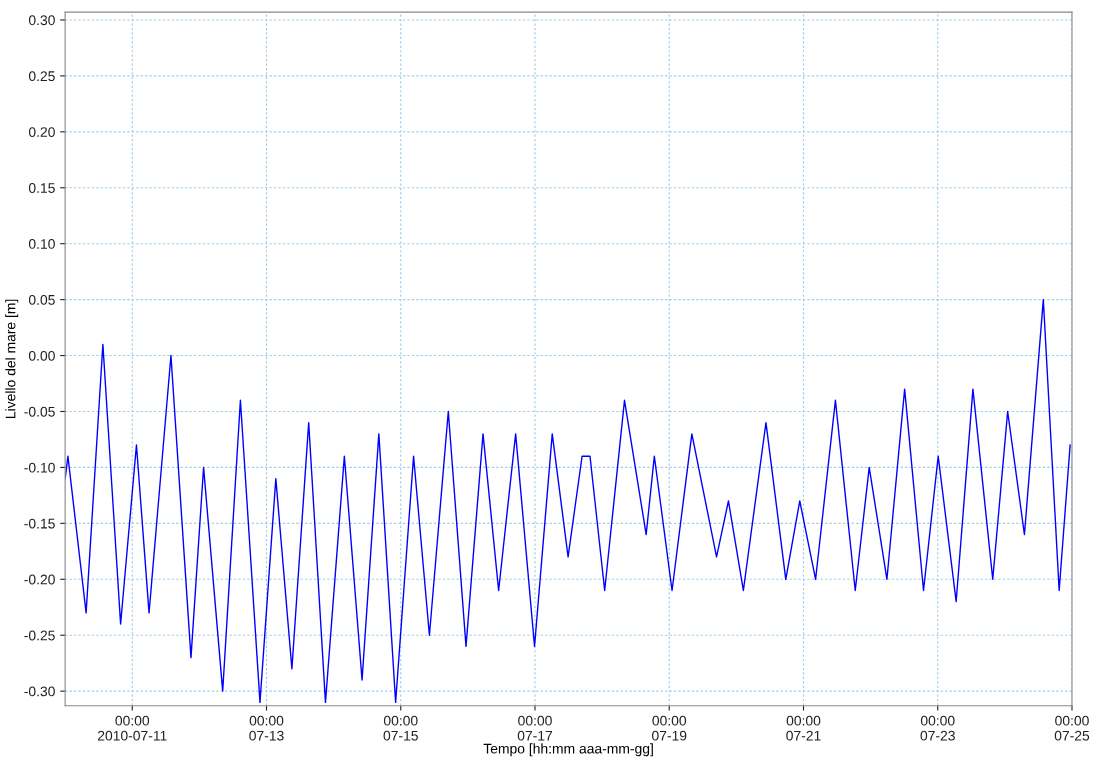 The width and height of the screenshot is (1104, 758). What do you see at coordinates (39, 579) in the screenshot?
I see `y-tick-label: -0.20` at bounding box center [39, 579].